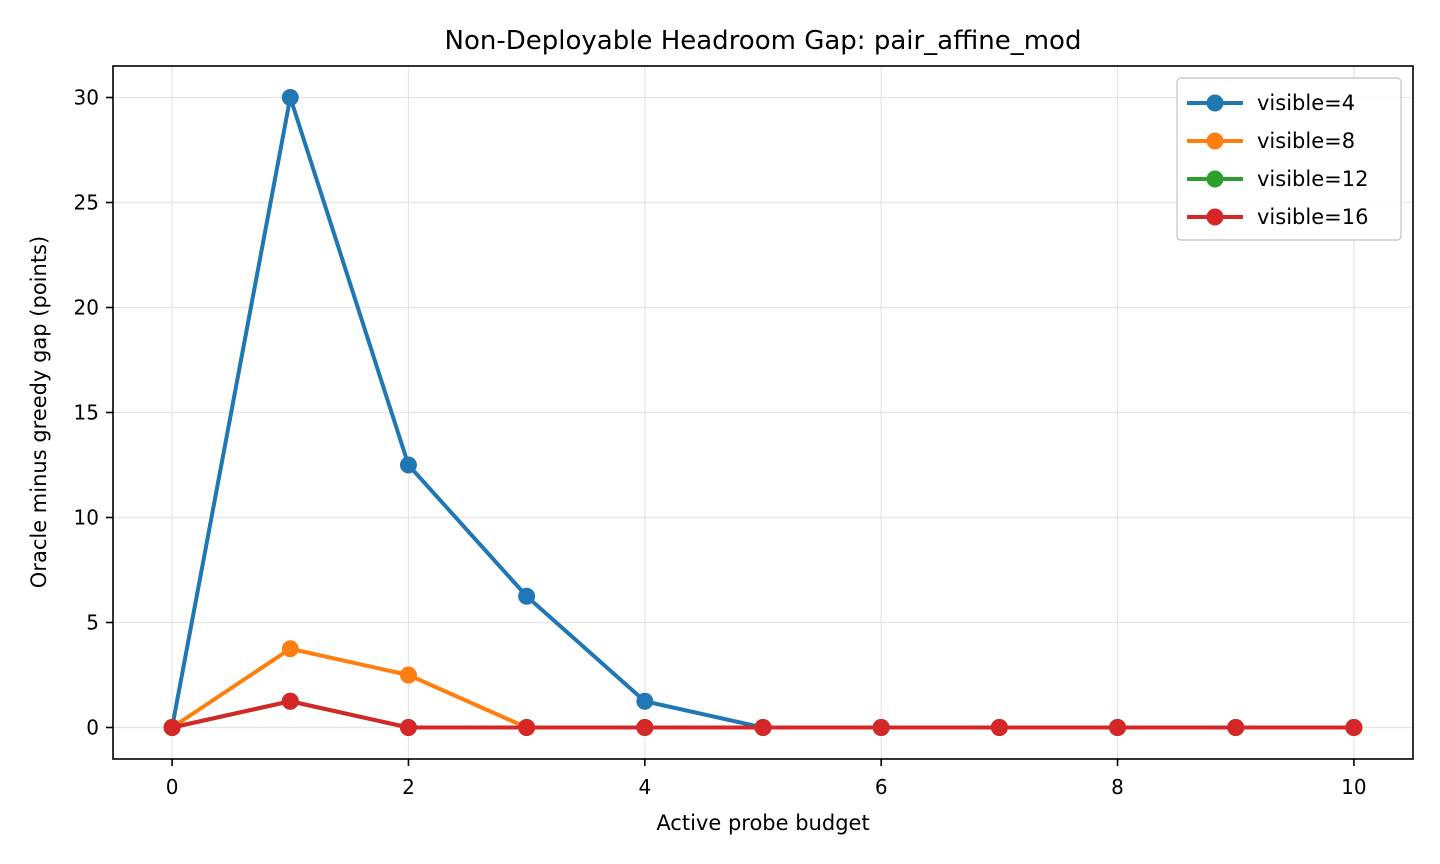 The width and height of the screenshot is (1440, 864). I want to click on x-tick-label: 2, so click(408, 787).